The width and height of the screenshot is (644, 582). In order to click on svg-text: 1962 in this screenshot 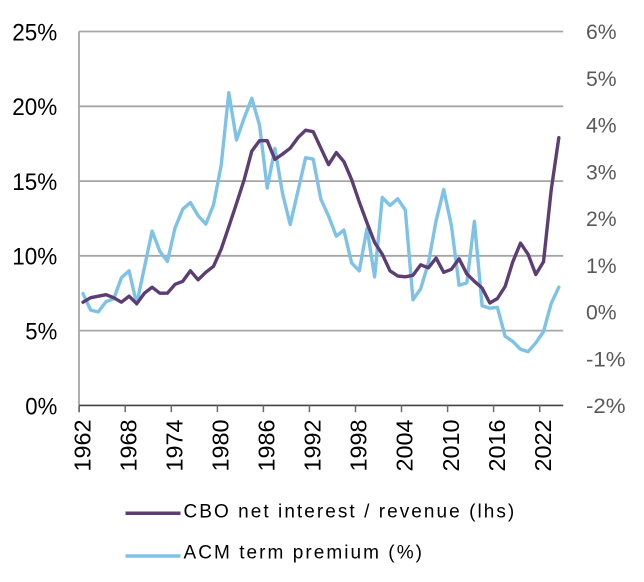, I will do `click(82, 446)`.